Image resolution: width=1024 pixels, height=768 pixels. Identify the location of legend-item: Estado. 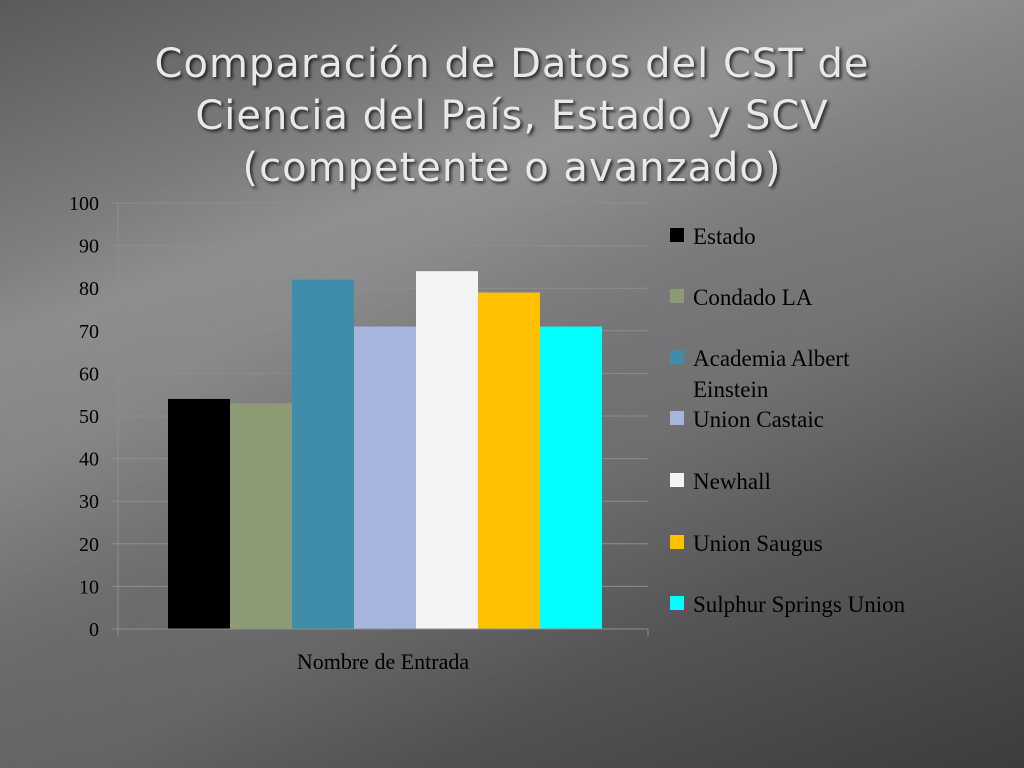
(713, 236).